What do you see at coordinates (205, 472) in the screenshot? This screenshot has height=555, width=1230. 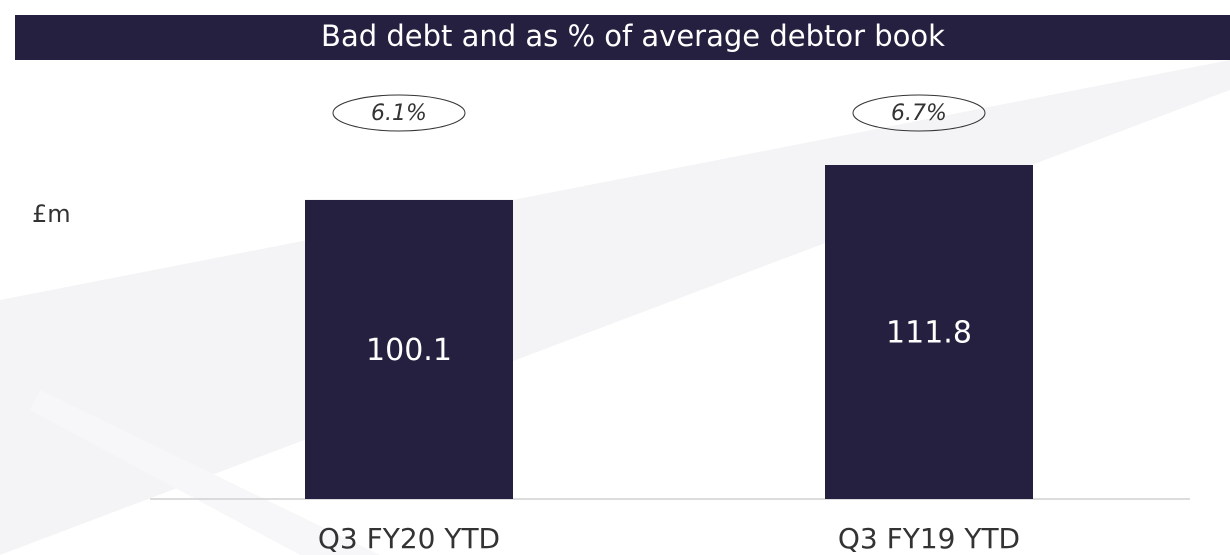 I see `background-shape` at bounding box center [205, 472].